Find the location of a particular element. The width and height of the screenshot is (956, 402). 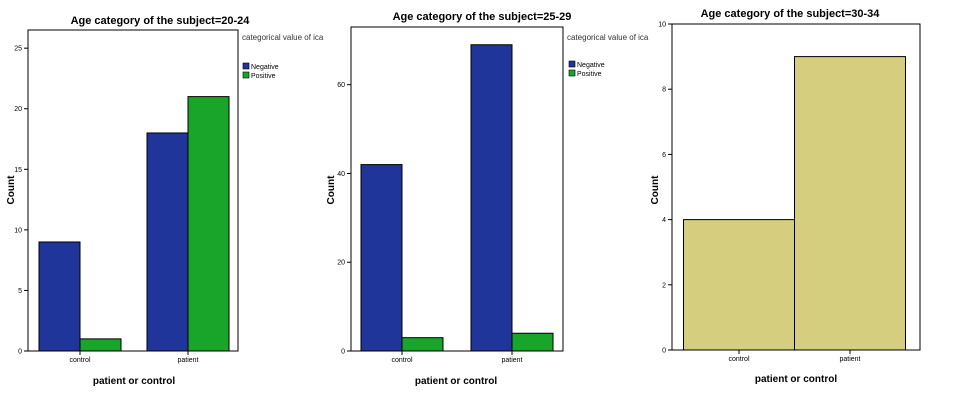

panel-2-legend-swatch-positive is located at coordinates (572, 73).